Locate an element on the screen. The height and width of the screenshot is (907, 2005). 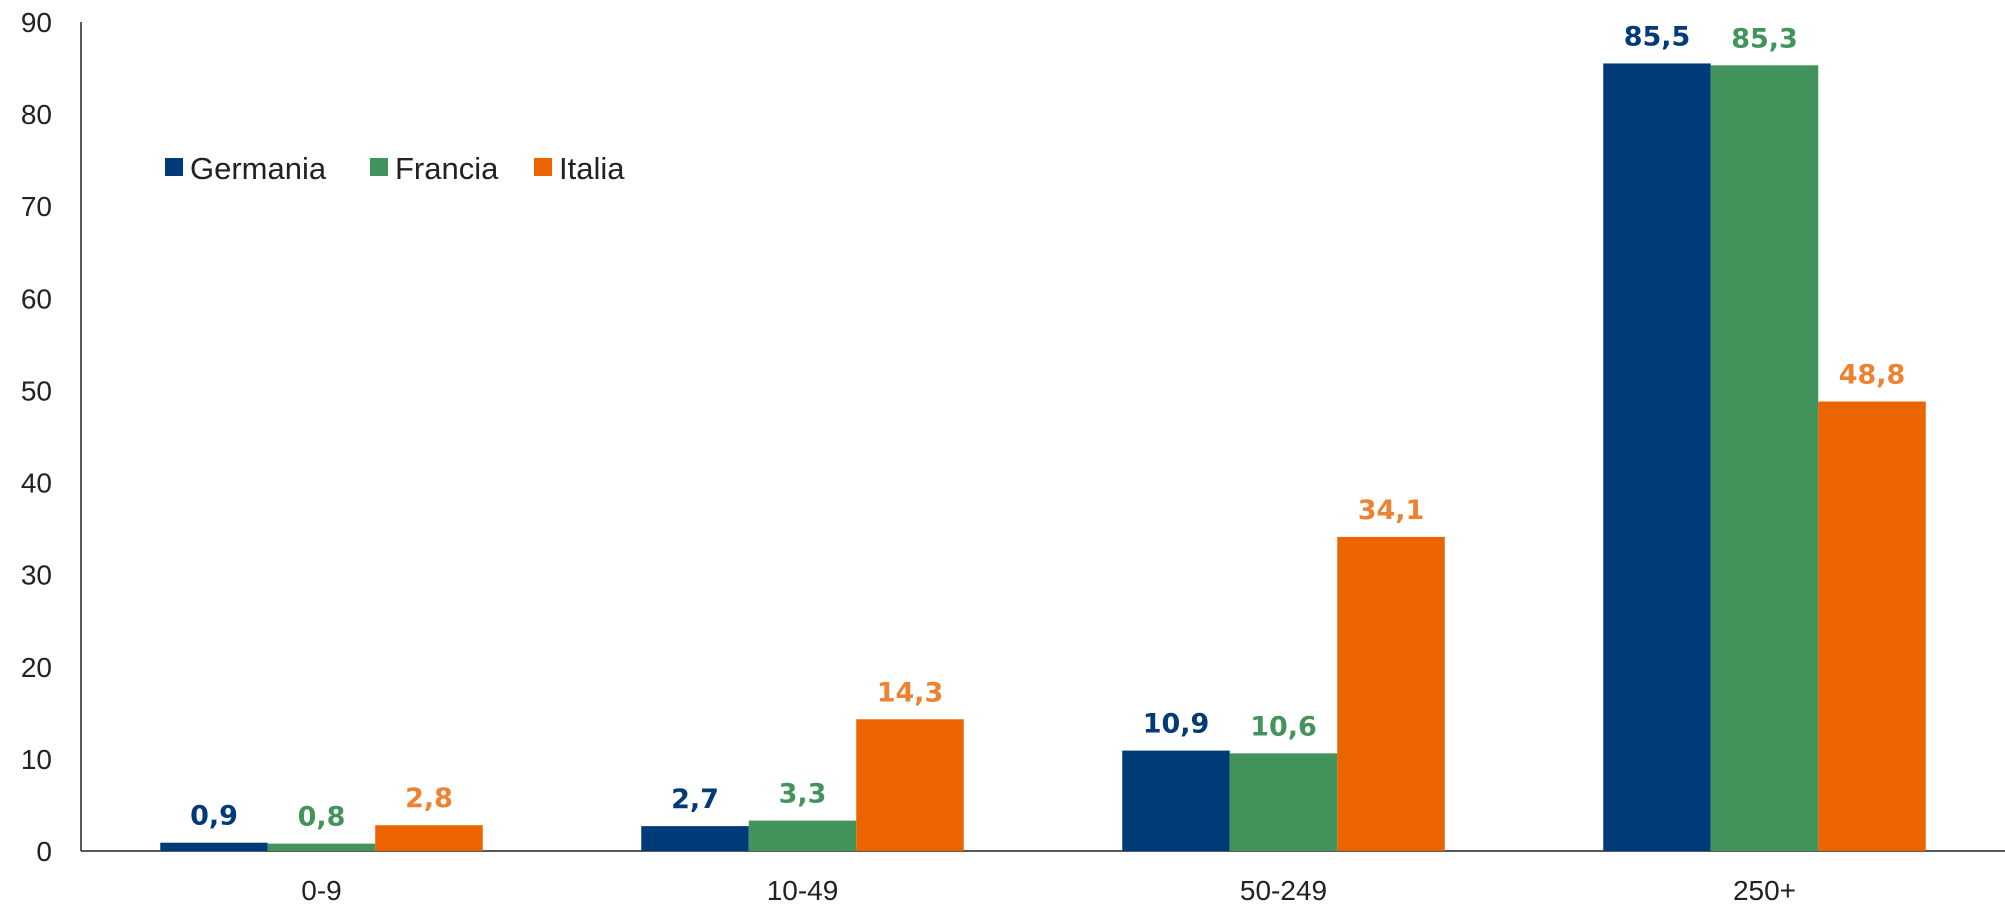
y-tick-label: 70 is located at coordinates (36, 206).